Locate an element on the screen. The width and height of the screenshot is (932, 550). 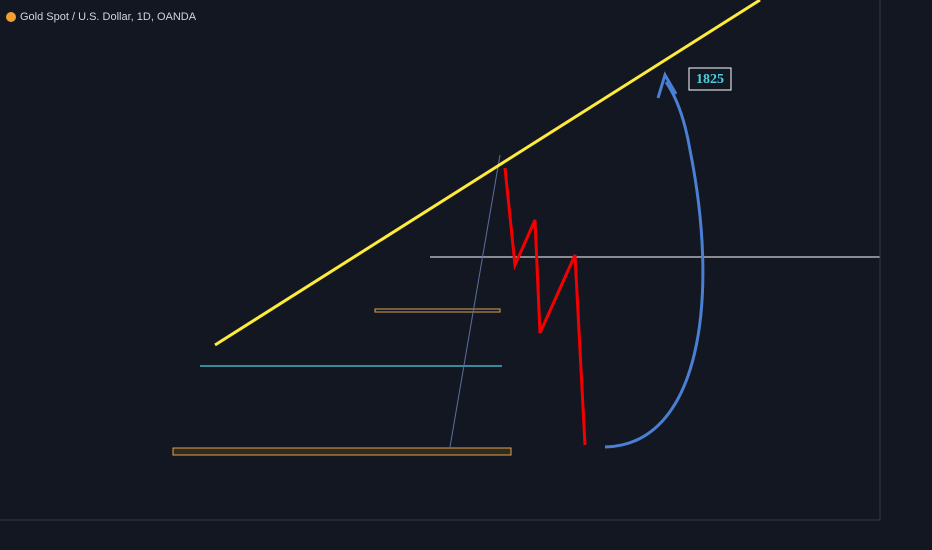
target-label: 1825 is located at coordinates (710, 79).